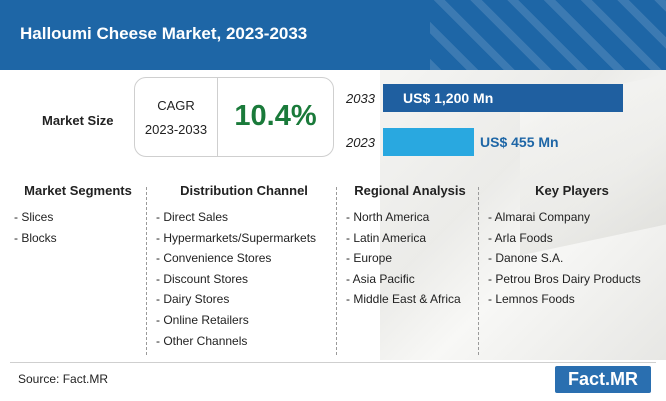 The width and height of the screenshot is (666, 401). What do you see at coordinates (531, 299) in the screenshot?
I see `list-item: - Lemnos Foods` at bounding box center [531, 299].